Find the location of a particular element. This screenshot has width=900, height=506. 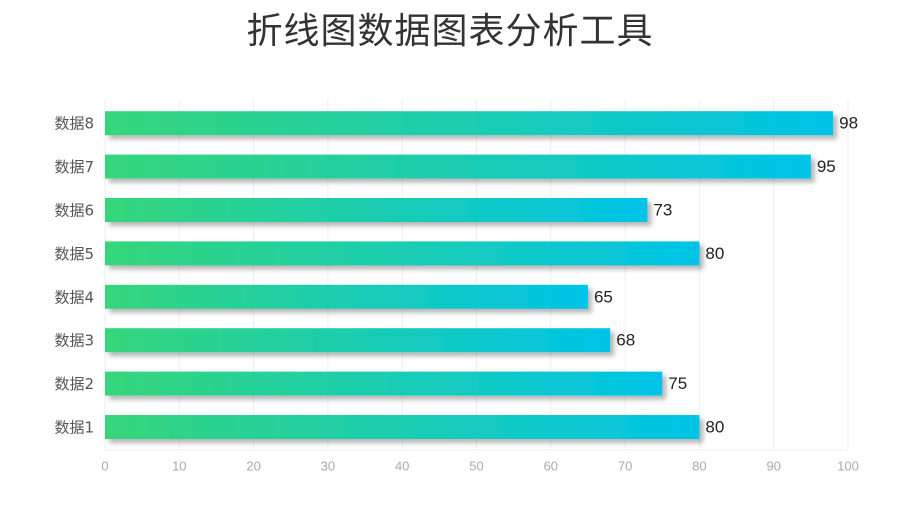

value-label: 73 is located at coordinates (662, 209).